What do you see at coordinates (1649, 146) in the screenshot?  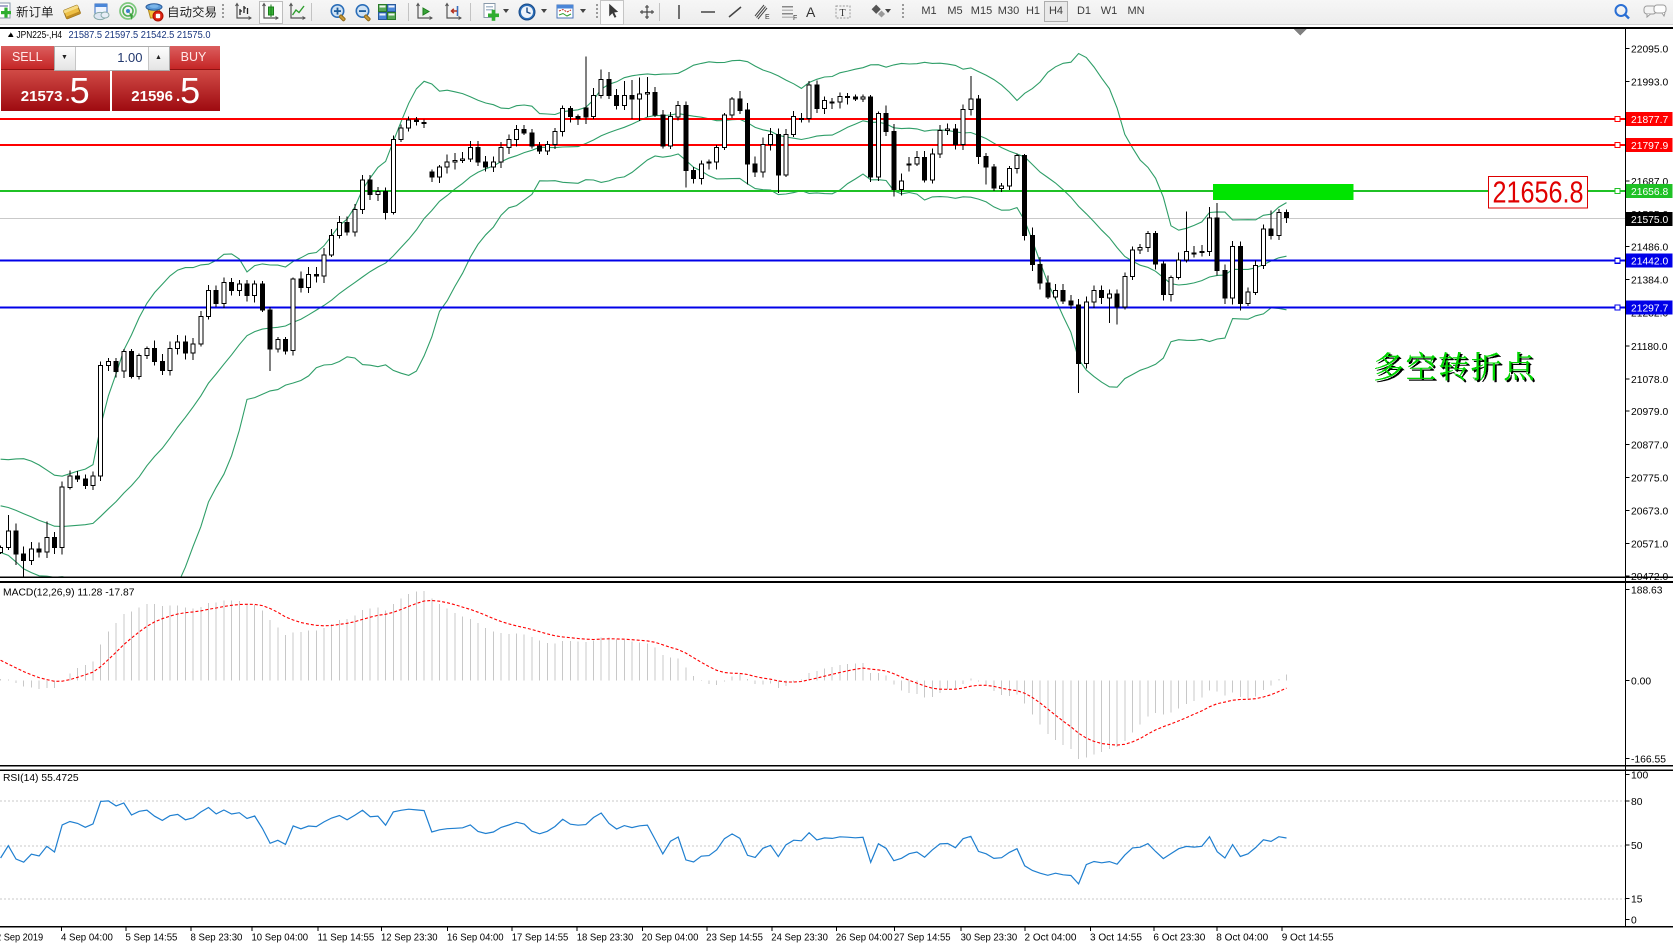 I see `svg-text: 21797.9` at bounding box center [1649, 146].